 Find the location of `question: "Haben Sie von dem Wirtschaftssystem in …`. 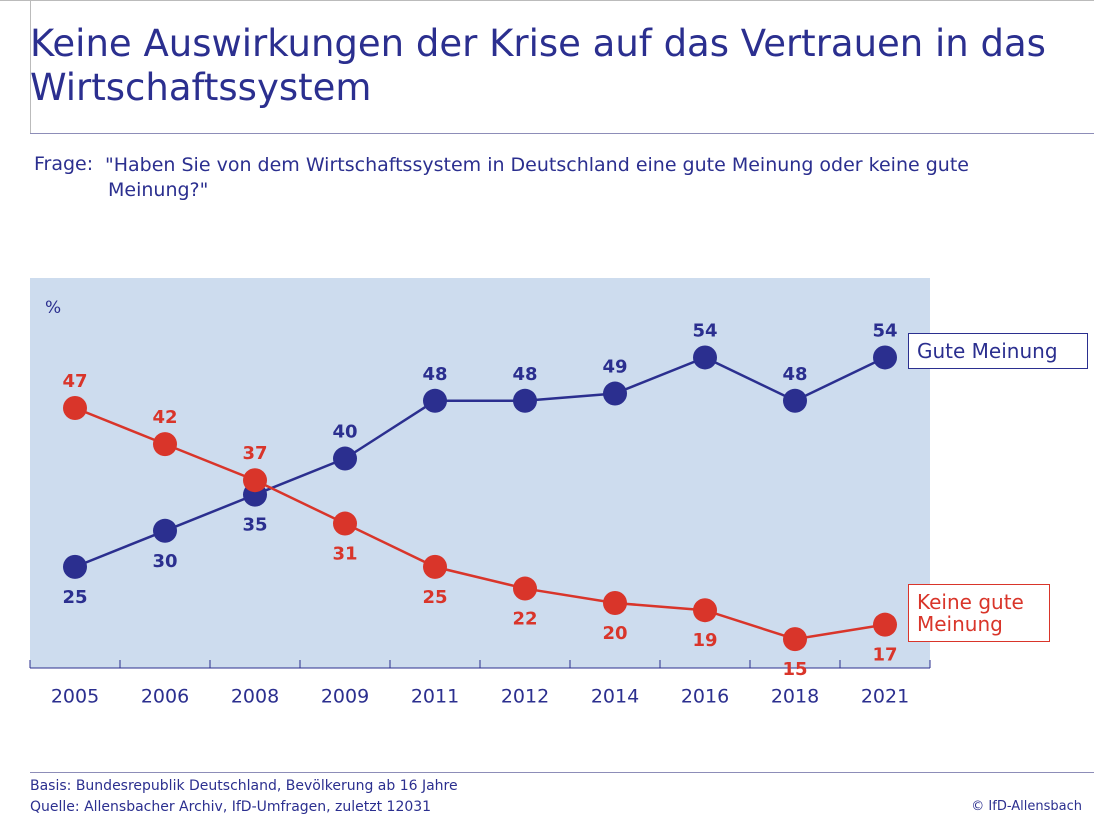

question: "Haben Sie von dem Wirtschaftssystem in … is located at coordinates (537, 177).